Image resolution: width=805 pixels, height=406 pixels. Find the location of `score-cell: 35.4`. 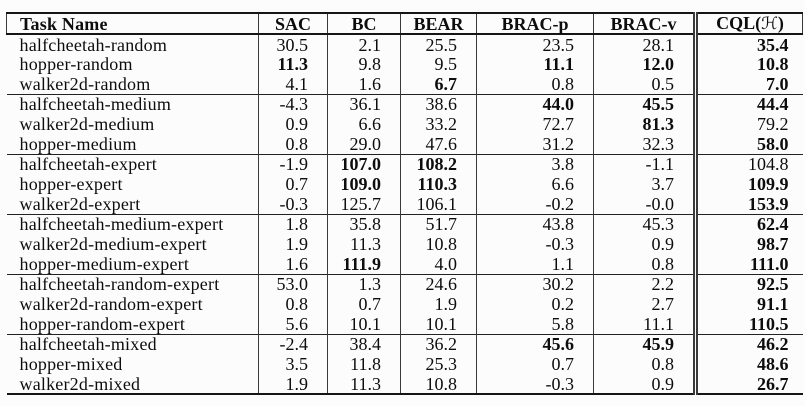

score-cell: 35.4 is located at coordinates (748, 44).